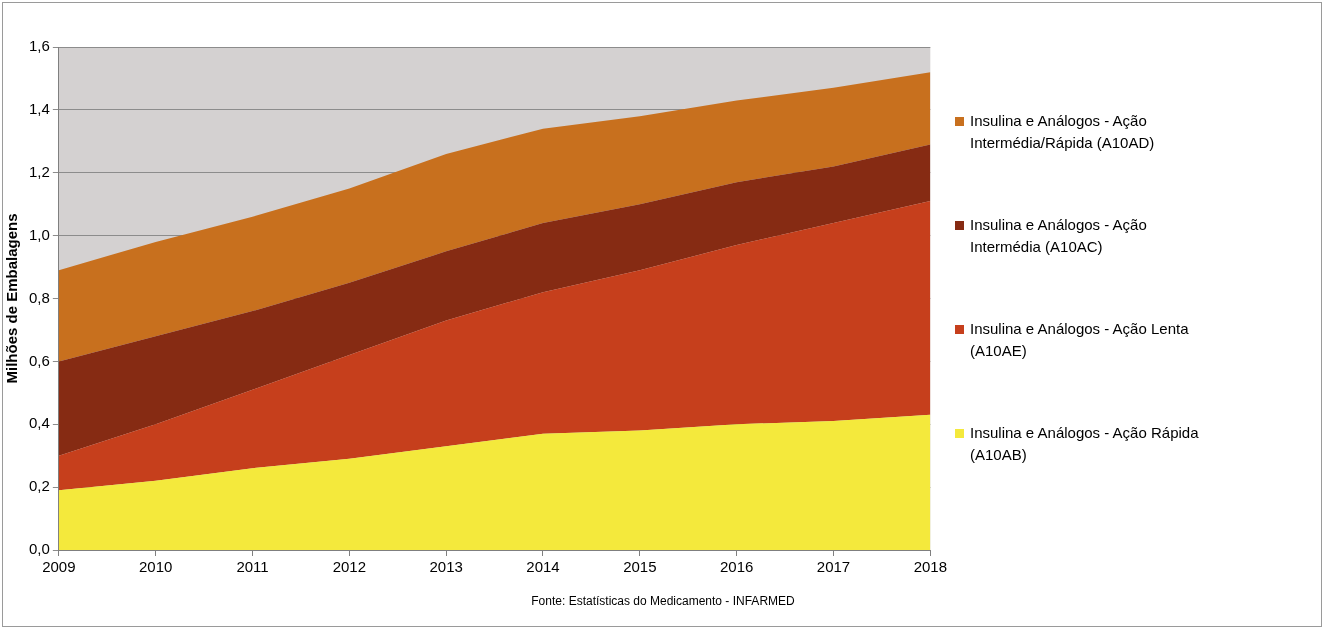 The image size is (1326, 631). What do you see at coordinates (39, 549) in the screenshot?
I see `y-tick-label: 0,0` at bounding box center [39, 549].